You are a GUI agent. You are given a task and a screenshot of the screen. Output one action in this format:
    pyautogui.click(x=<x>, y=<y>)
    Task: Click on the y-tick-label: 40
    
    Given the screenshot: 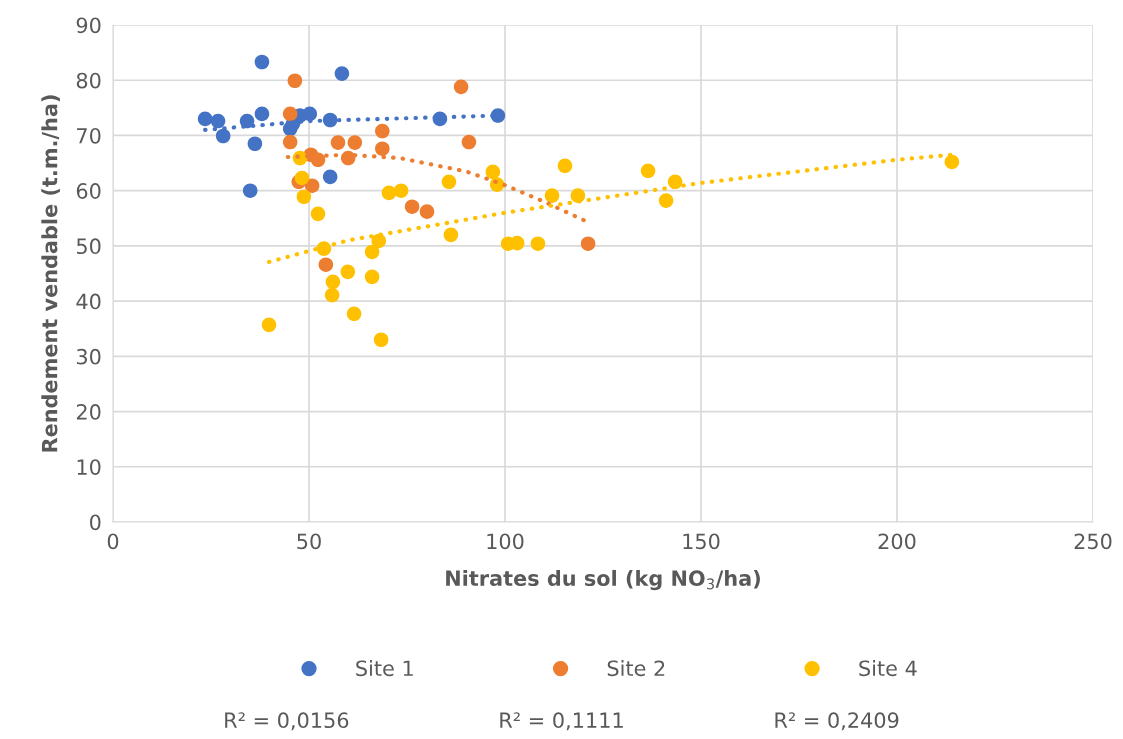 What is the action you would take?
    pyautogui.click(x=88, y=301)
    